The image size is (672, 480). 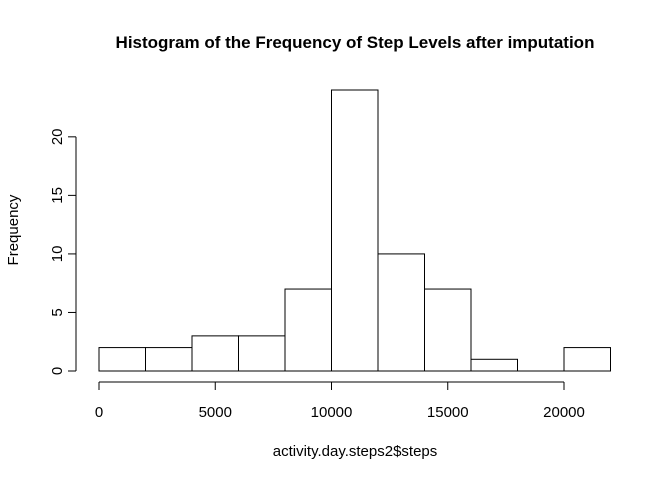 What do you see at coordinates (340, 401) in the screenshot?
I see `x-axis: 0 5000 10000 15000 20000` at bounding box center [340, 401].